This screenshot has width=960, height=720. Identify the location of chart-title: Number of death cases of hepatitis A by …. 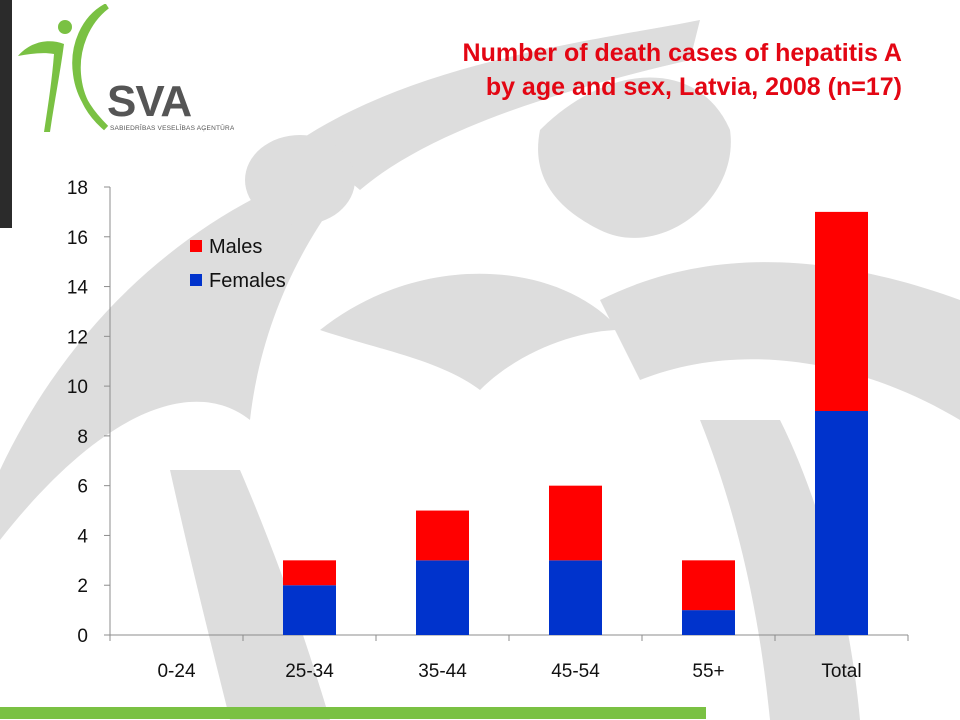
(682, 70).